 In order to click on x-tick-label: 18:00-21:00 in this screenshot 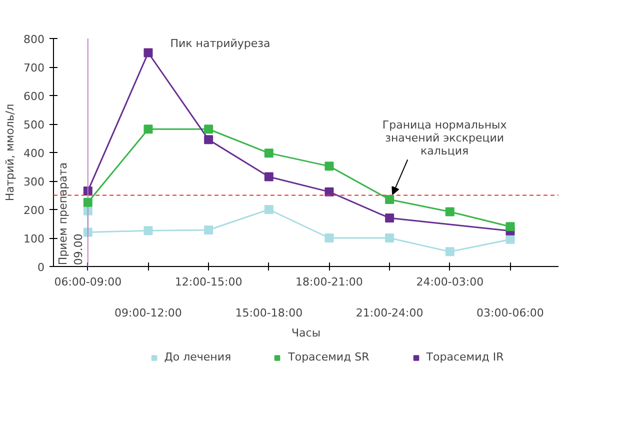, I will do `click(329, 282)`.